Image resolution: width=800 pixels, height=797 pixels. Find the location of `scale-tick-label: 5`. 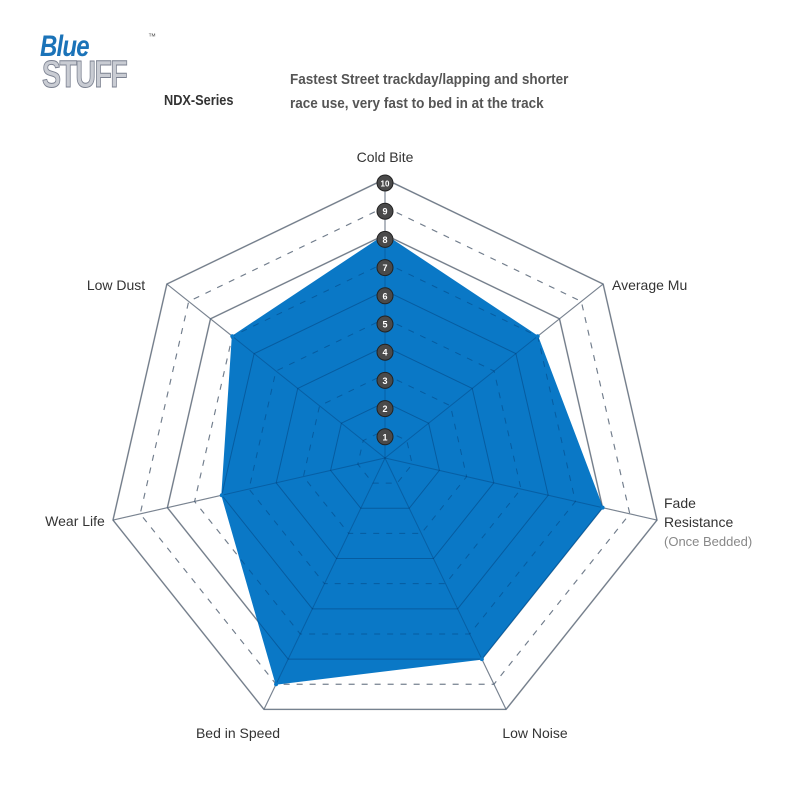

scale-tick-label: 5 is located at coordinates (384, 325).